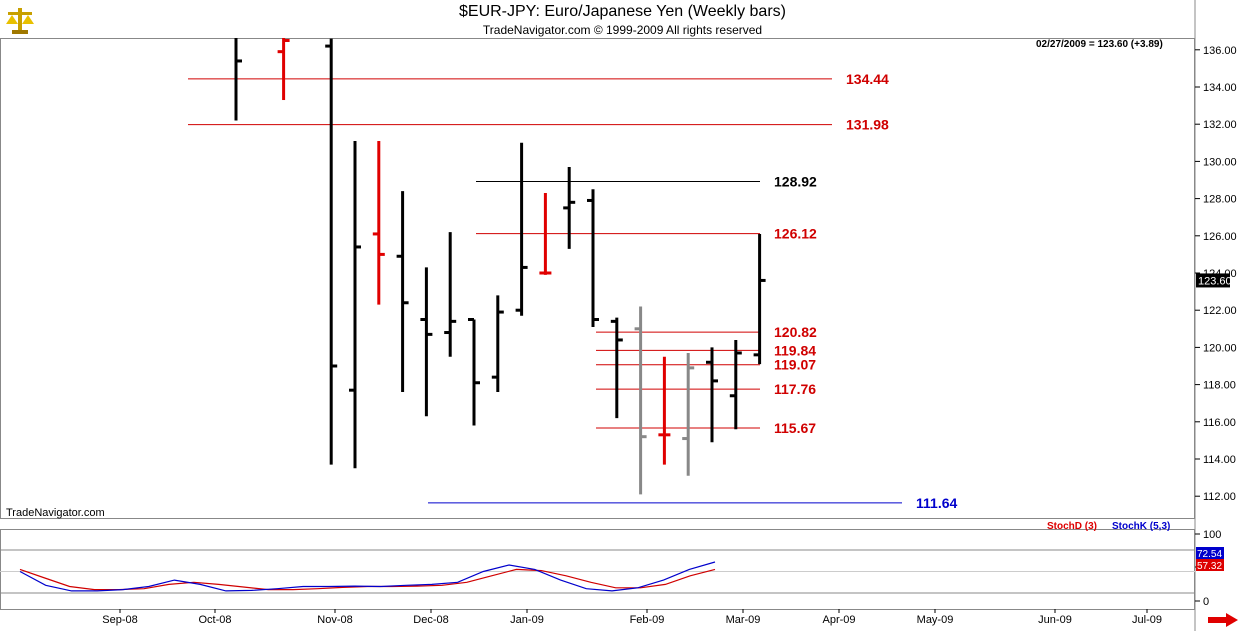 The width and height of the screenshot is (1245, 631). I want to click on x-tick-label: Sep-08, so click(119, 620).